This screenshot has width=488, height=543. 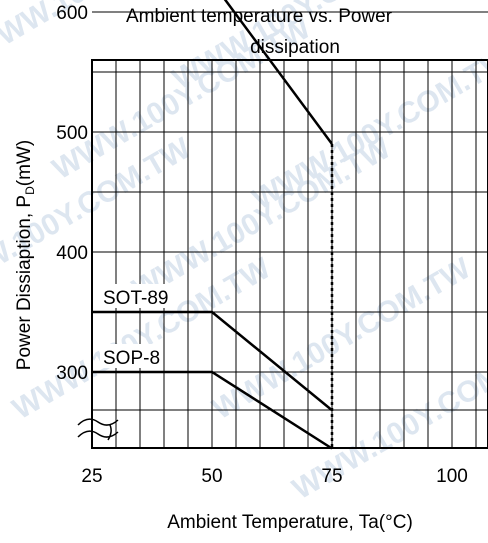 What do you see at coordinates (98, 429) in the screenshot?
I see `axis-break-icon` at bounding box center [98, 429].